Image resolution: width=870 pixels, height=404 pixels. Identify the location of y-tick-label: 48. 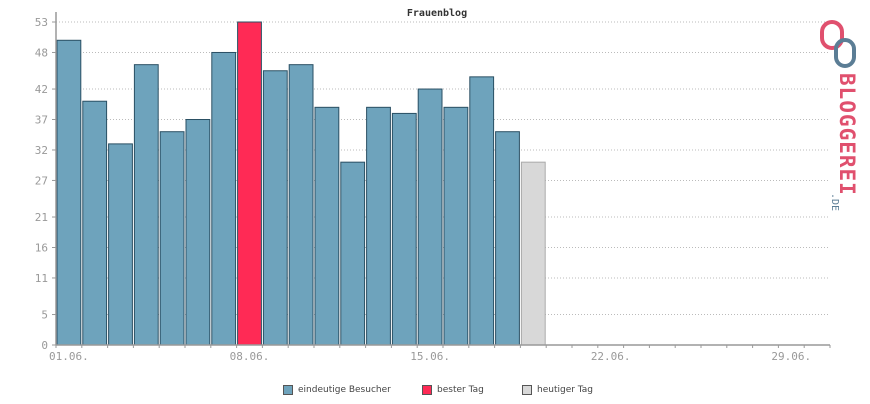
(41, 52).